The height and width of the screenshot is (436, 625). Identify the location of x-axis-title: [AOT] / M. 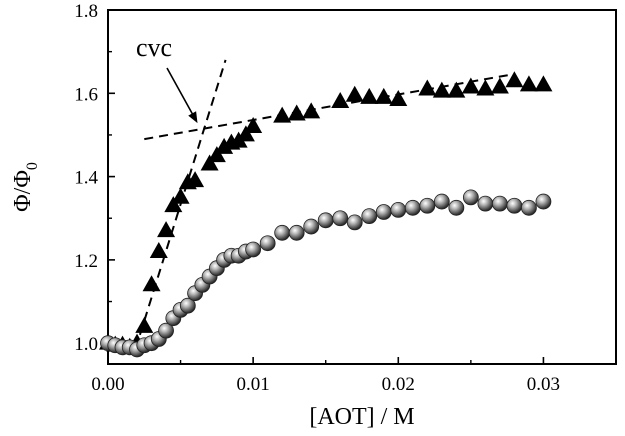
(361, 417).